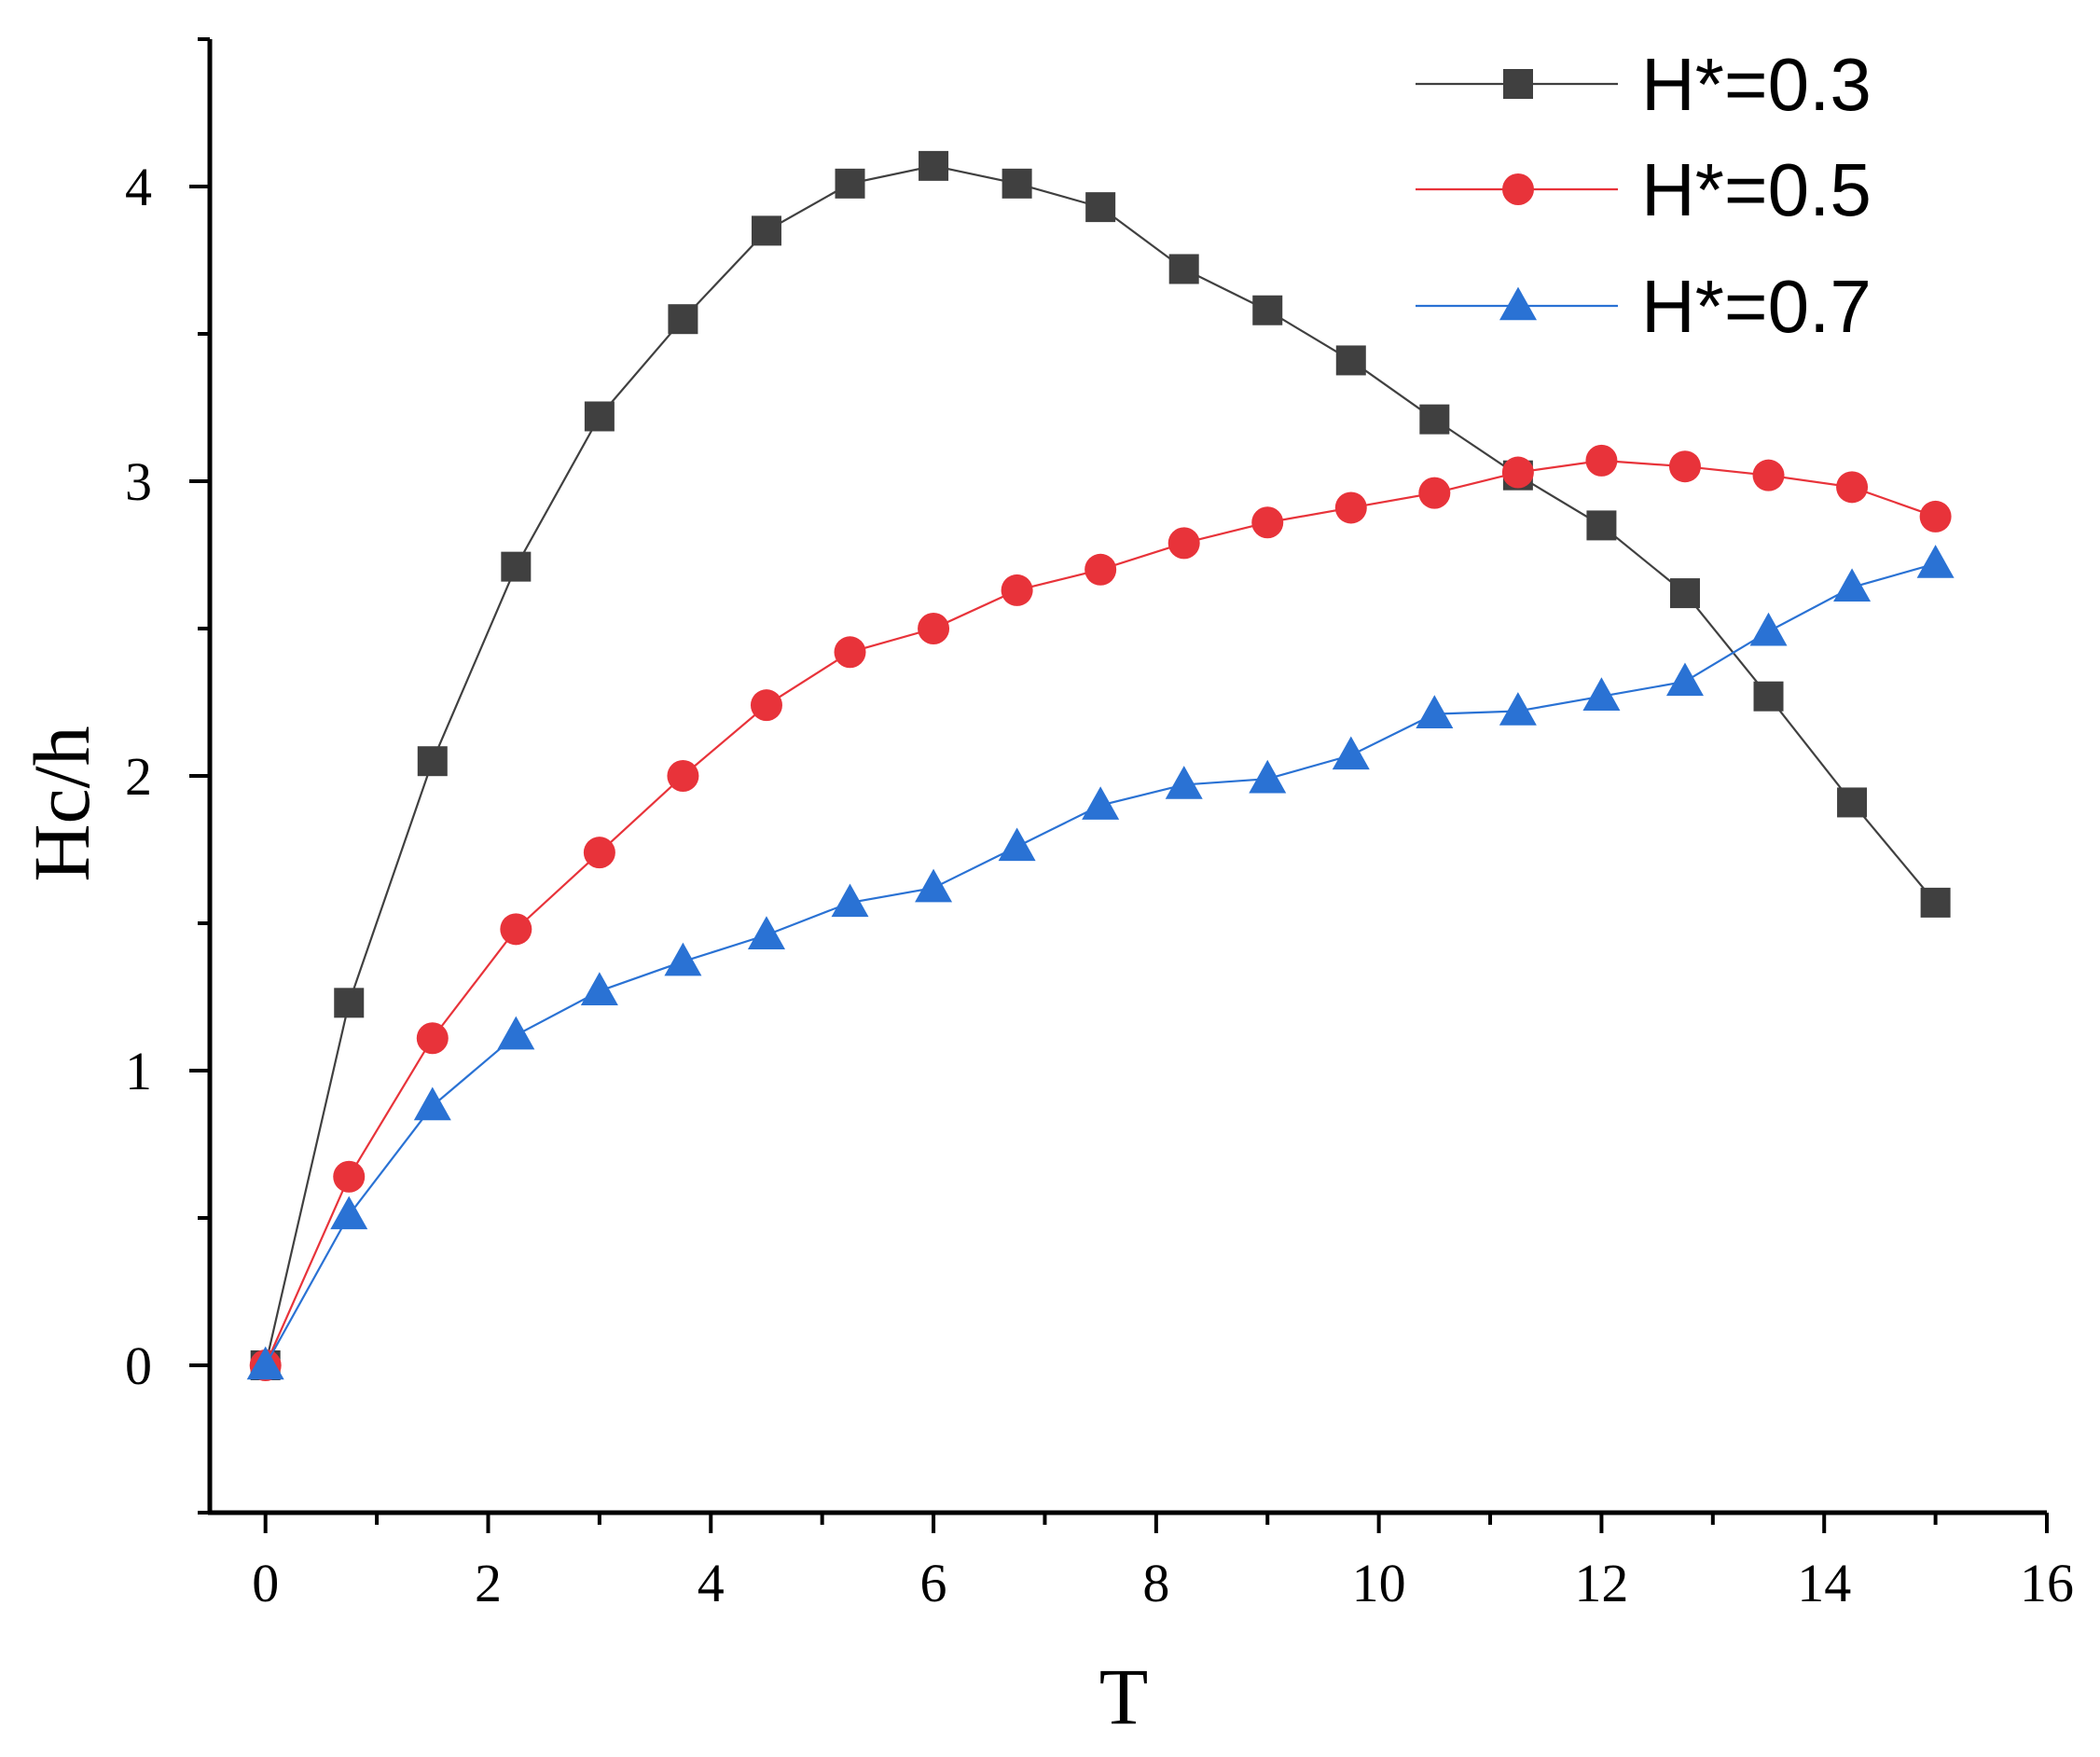 This screenshot has width=2100, height=1757. I want to click on legend-label: H*=0.5, so click(1756, 189).